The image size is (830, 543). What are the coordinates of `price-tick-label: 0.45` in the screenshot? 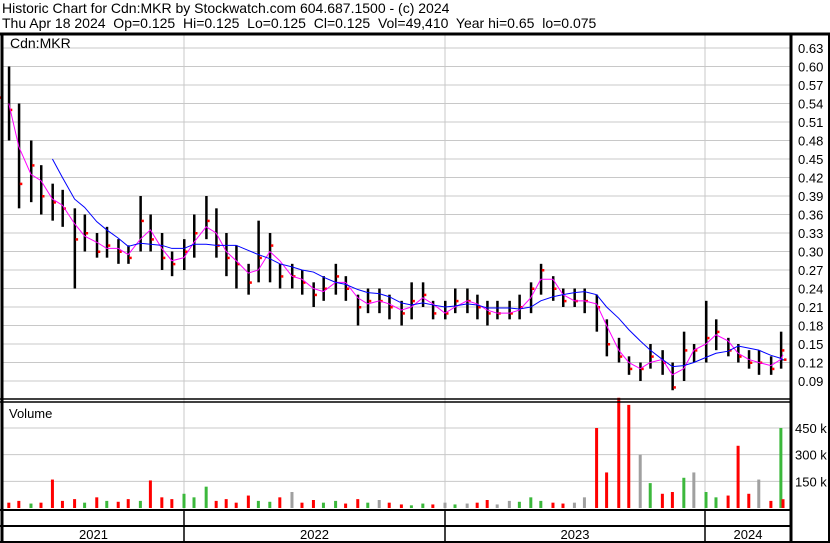 It's located at (810, 159).